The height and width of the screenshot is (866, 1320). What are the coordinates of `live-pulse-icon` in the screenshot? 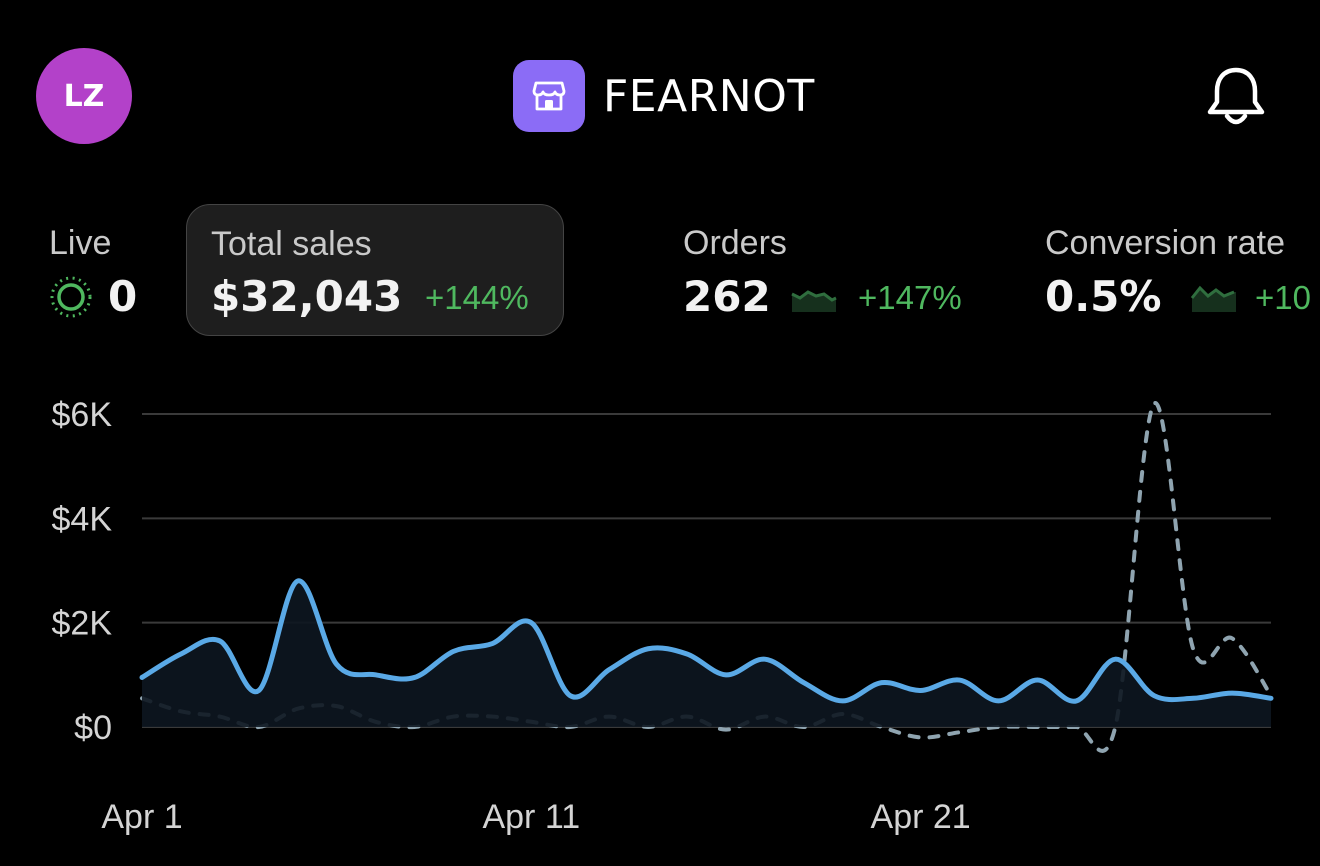 It's located at (71, 299).